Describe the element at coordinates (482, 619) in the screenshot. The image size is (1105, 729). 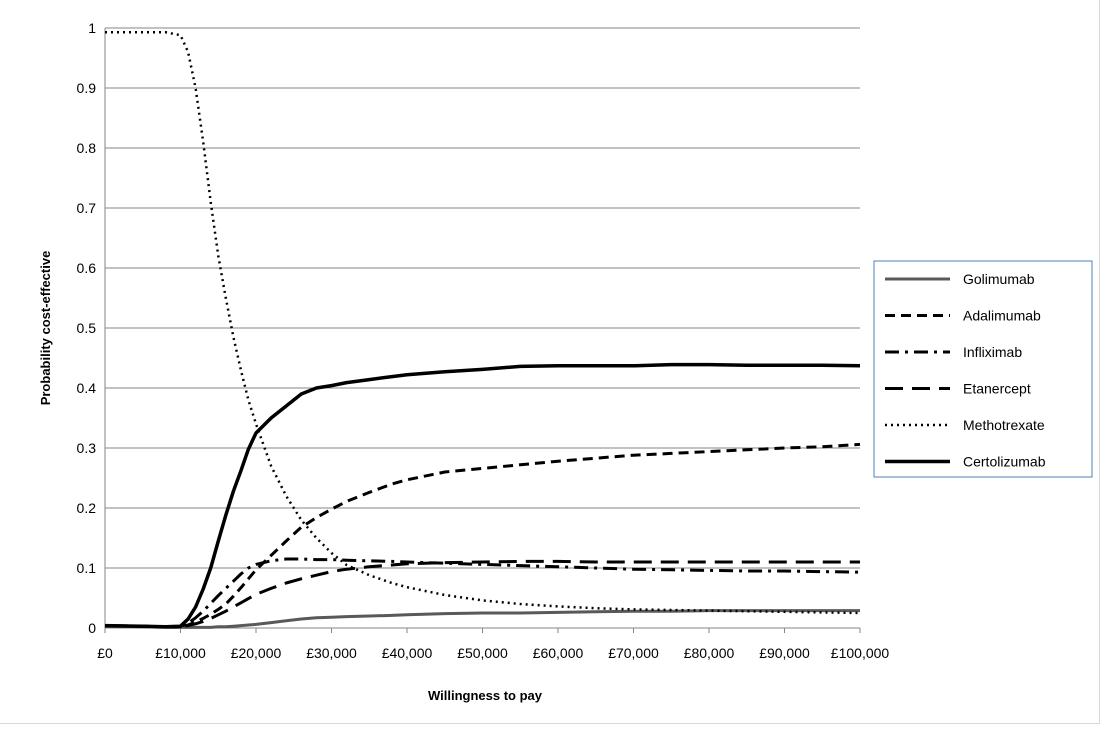
I see `series-line-golimumab` at that location.